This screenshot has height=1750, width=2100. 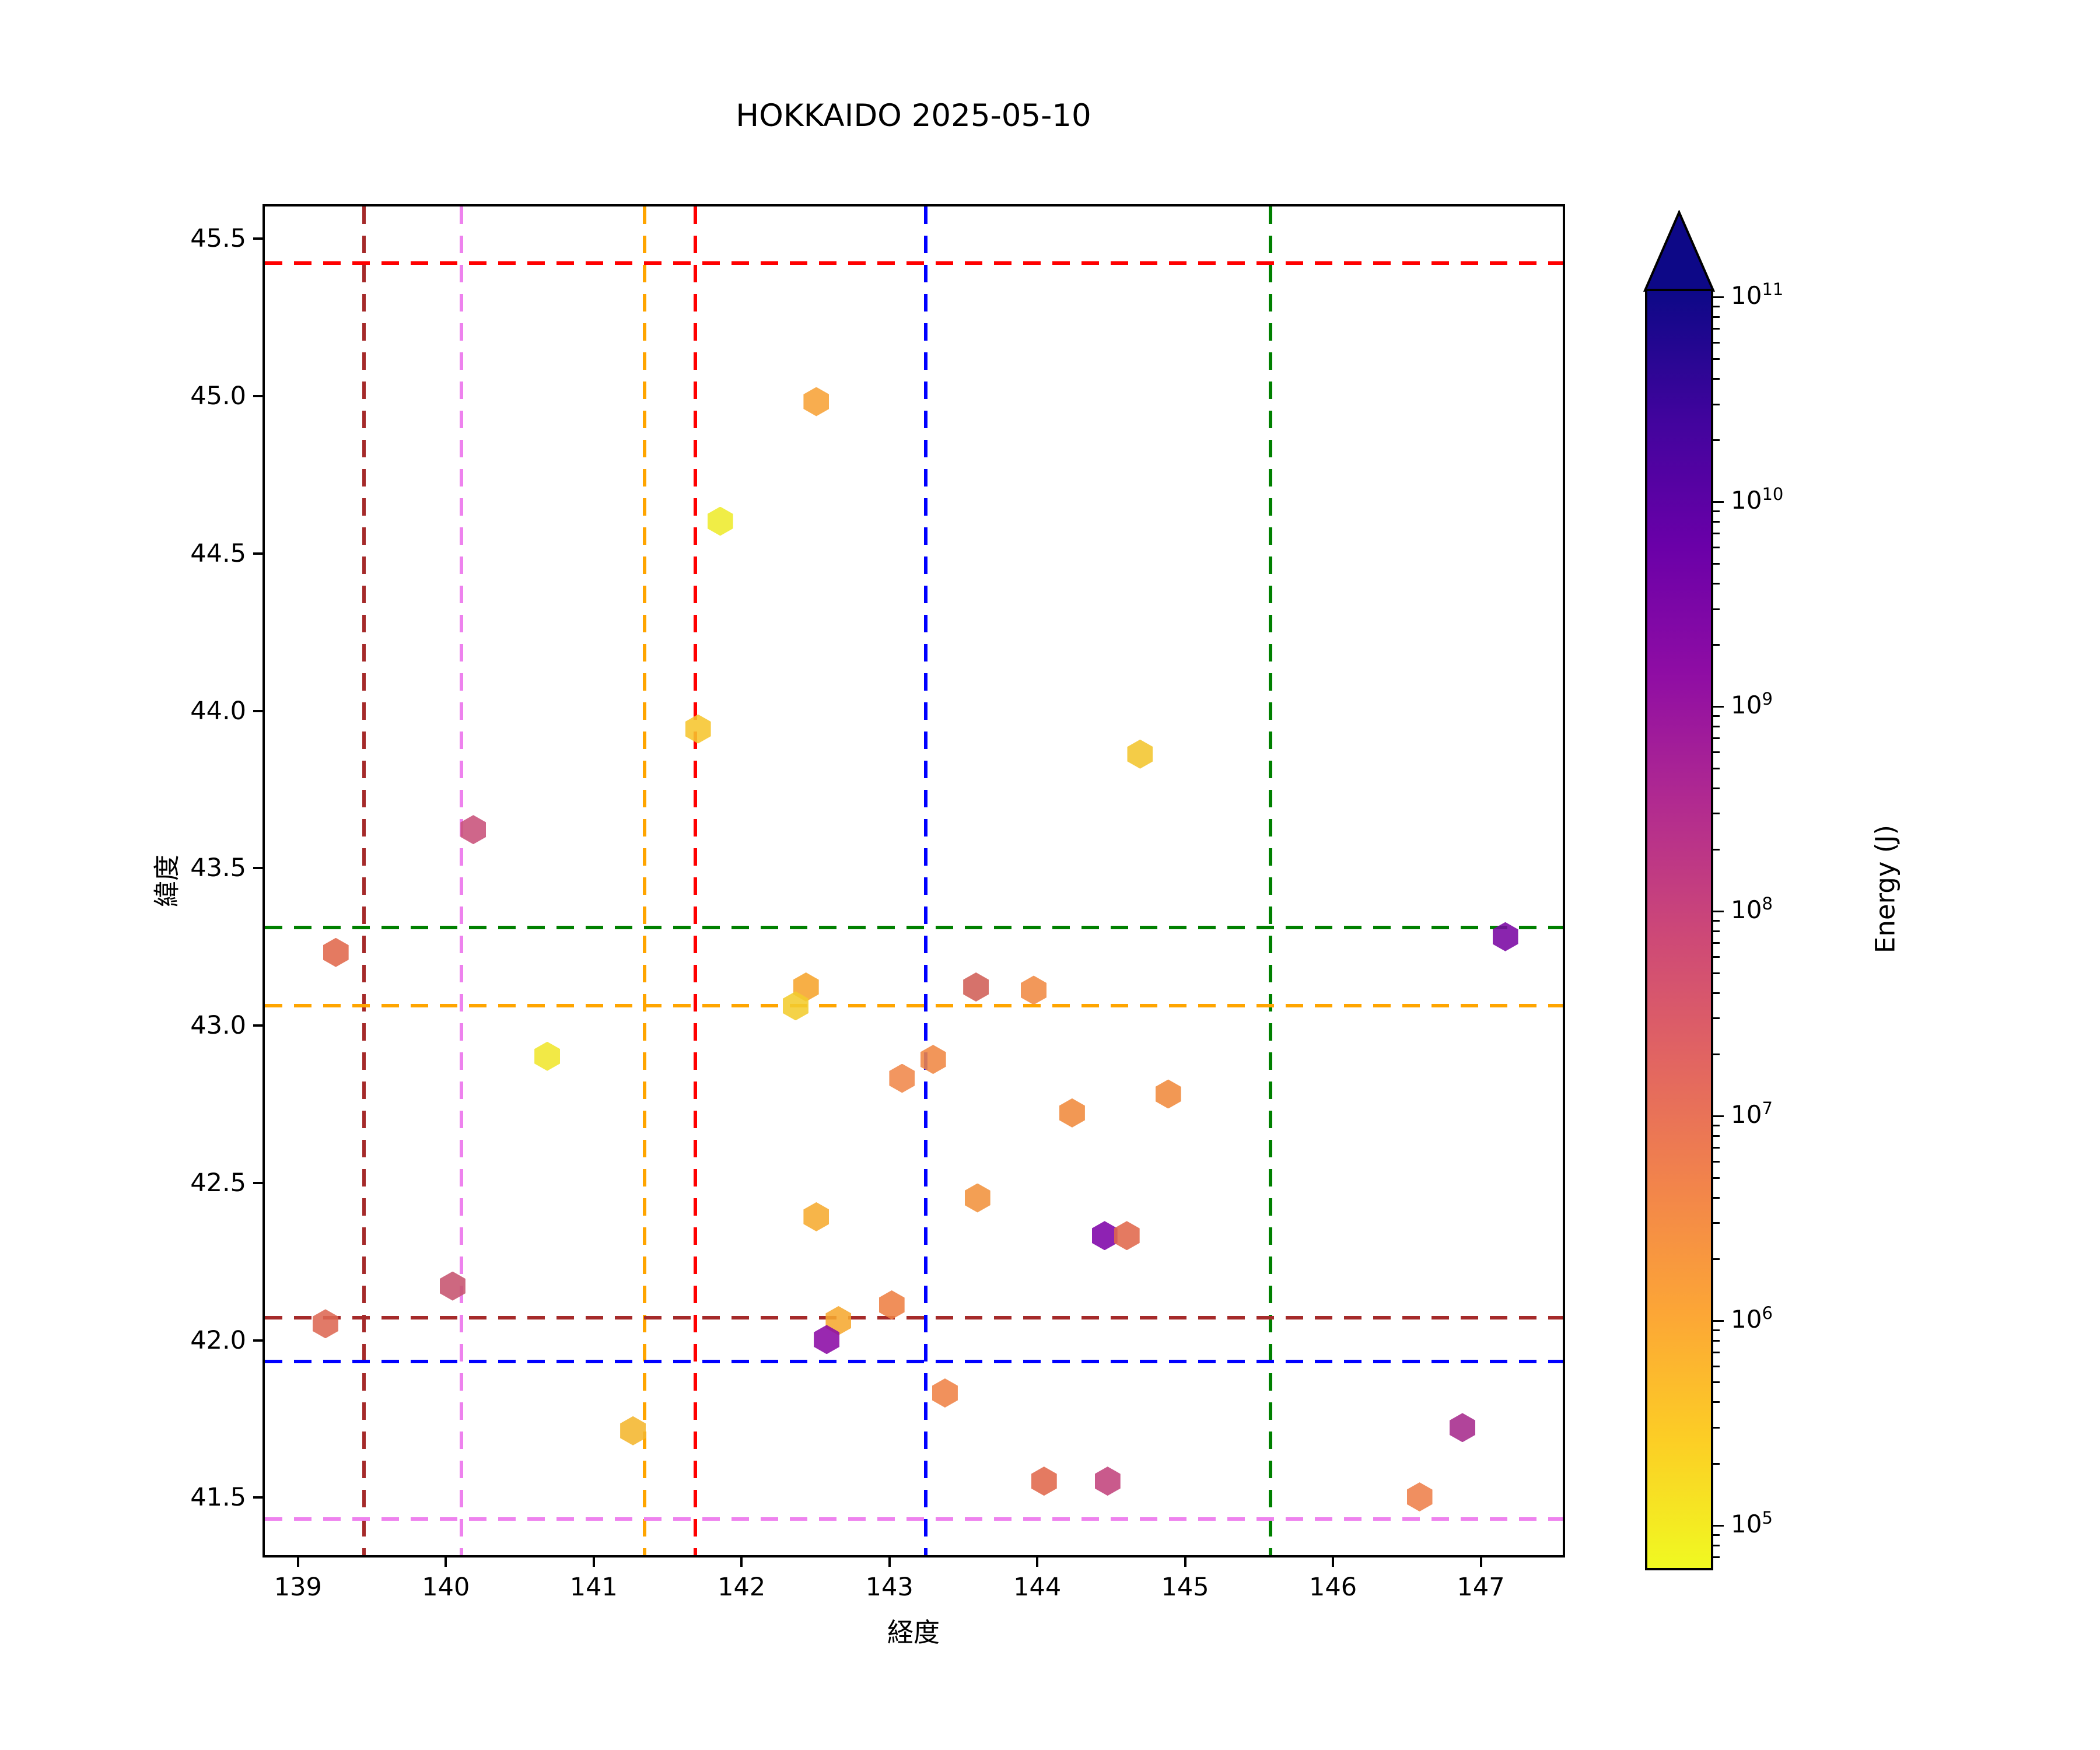 I want to click on x-tick-label: 144, so click(x=1037, y=1587).